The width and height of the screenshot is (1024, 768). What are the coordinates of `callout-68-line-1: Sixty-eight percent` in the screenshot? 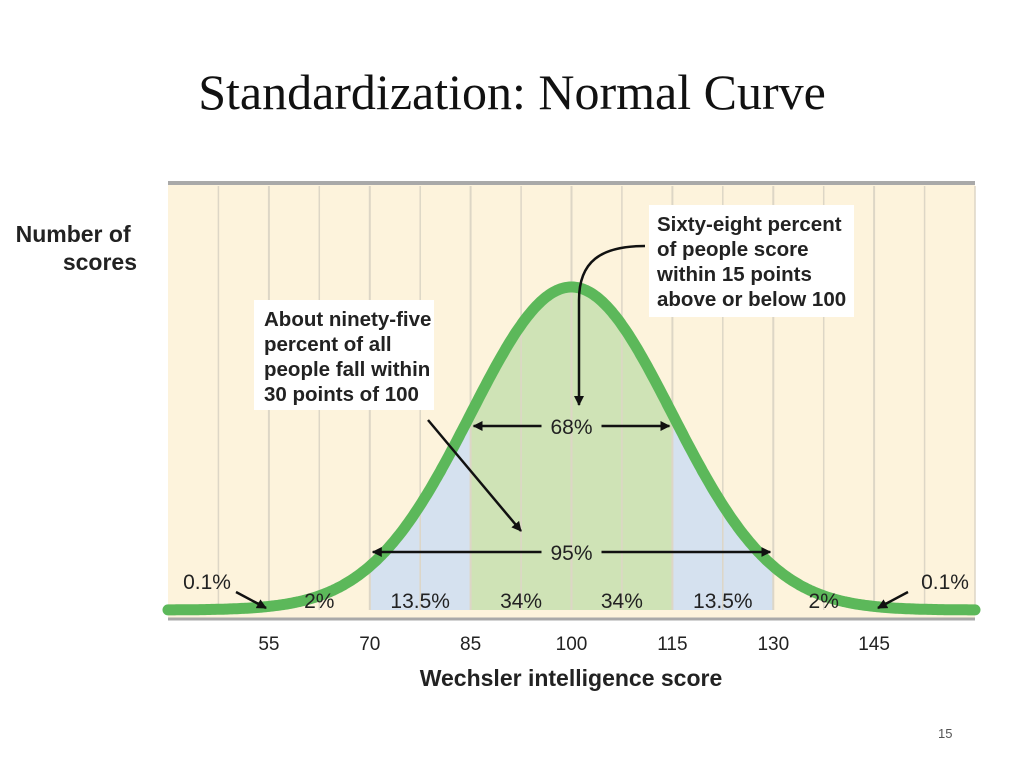 It's located at (749, 224).